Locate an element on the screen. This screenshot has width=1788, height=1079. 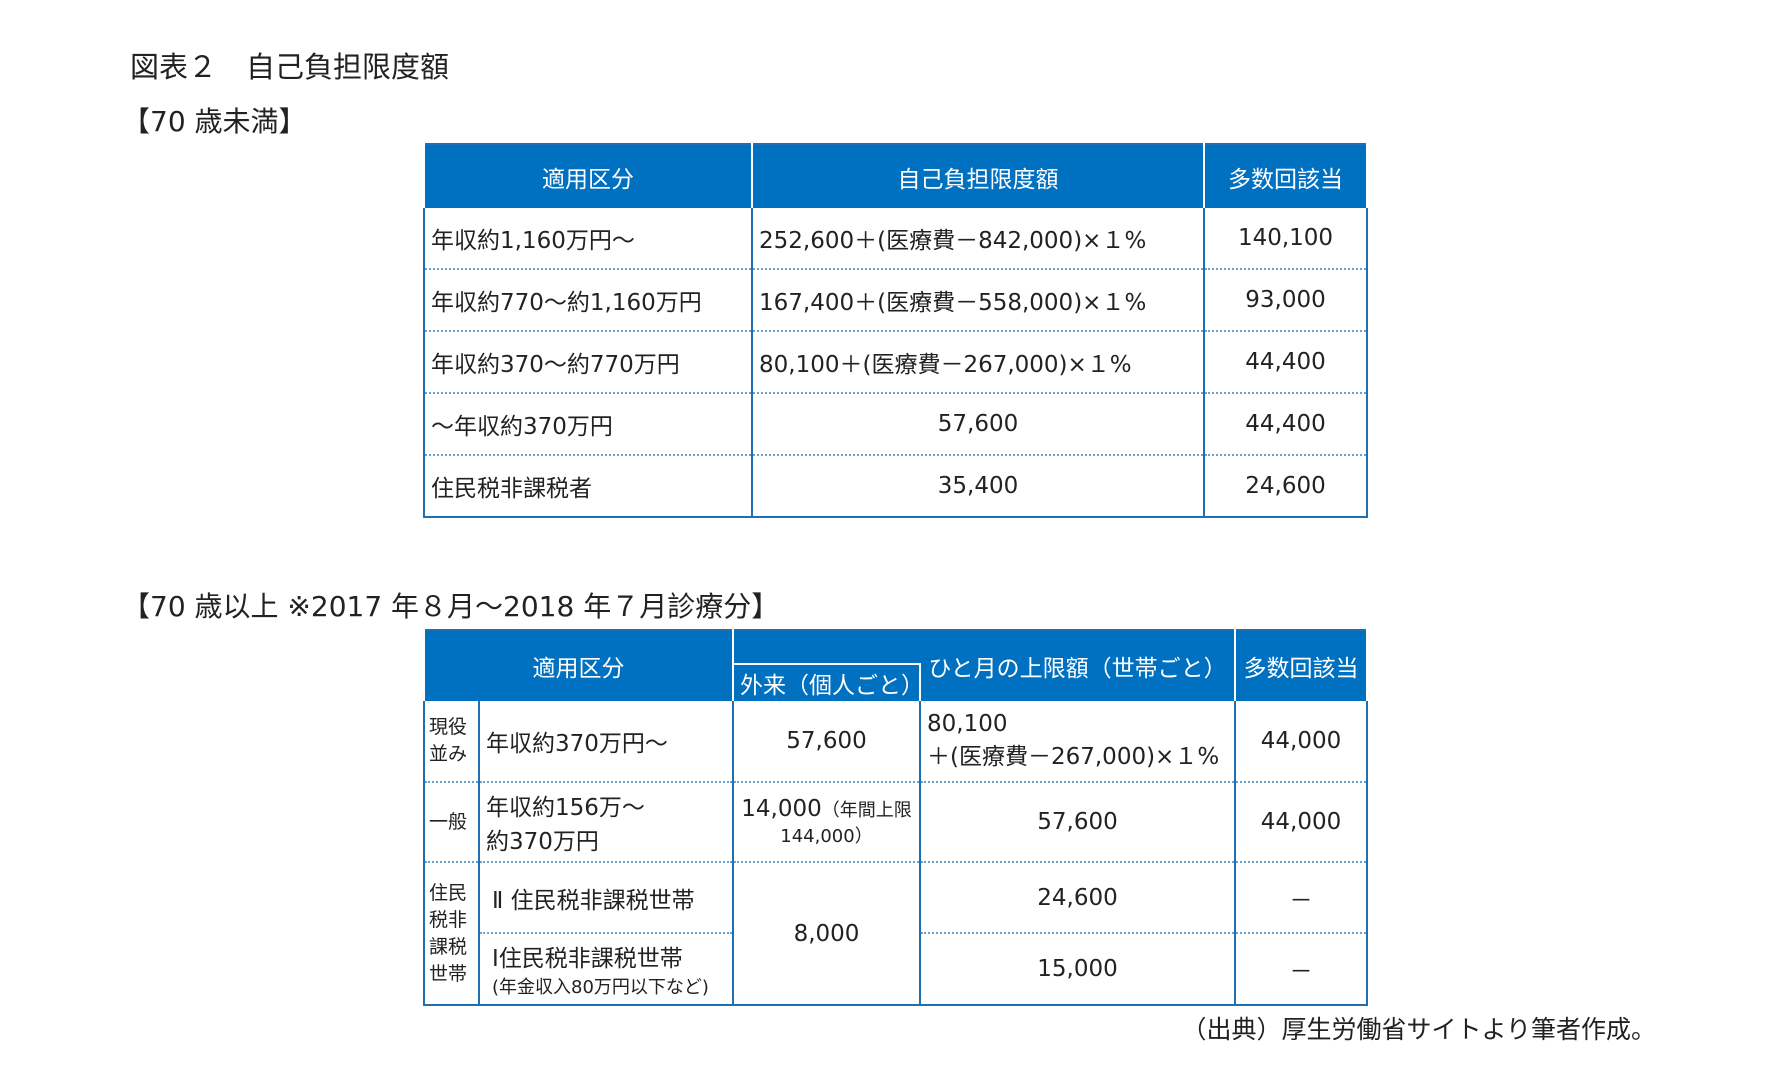
table-row: 住民 税非 課税 世帯 Ⅱ 住民税非課税世帯 8,000 24,600 － is located at coordinates (895, 933).